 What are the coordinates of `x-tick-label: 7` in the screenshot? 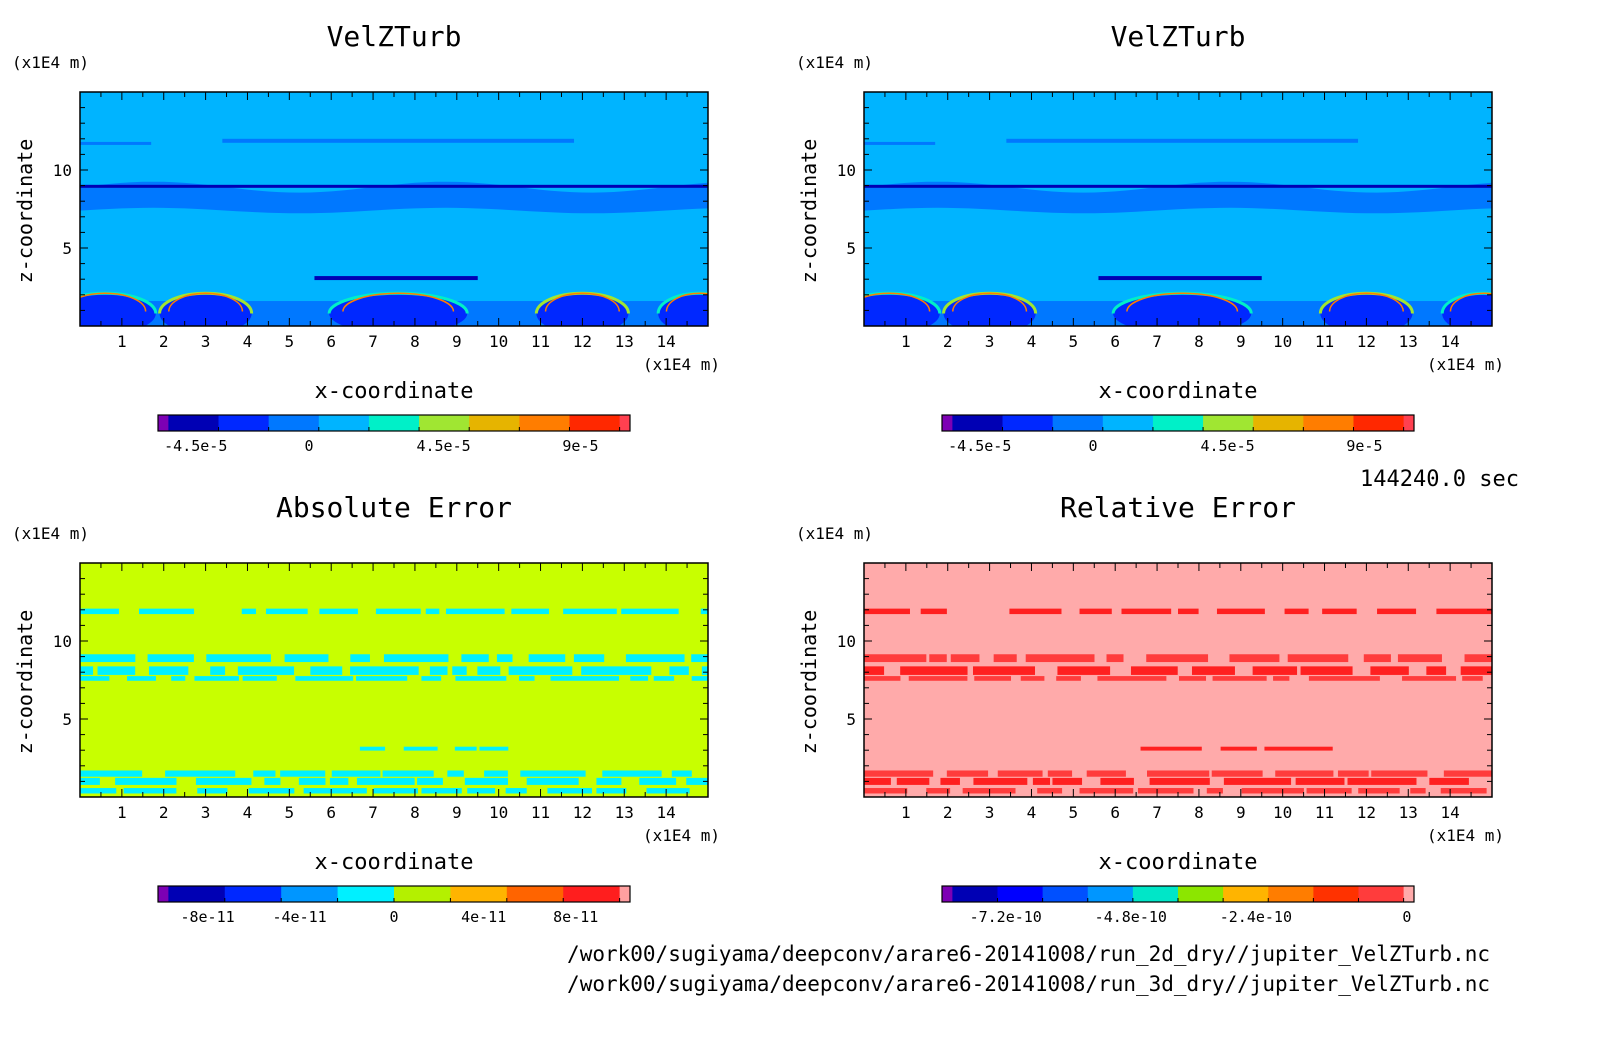 It's located at (1157, 812).